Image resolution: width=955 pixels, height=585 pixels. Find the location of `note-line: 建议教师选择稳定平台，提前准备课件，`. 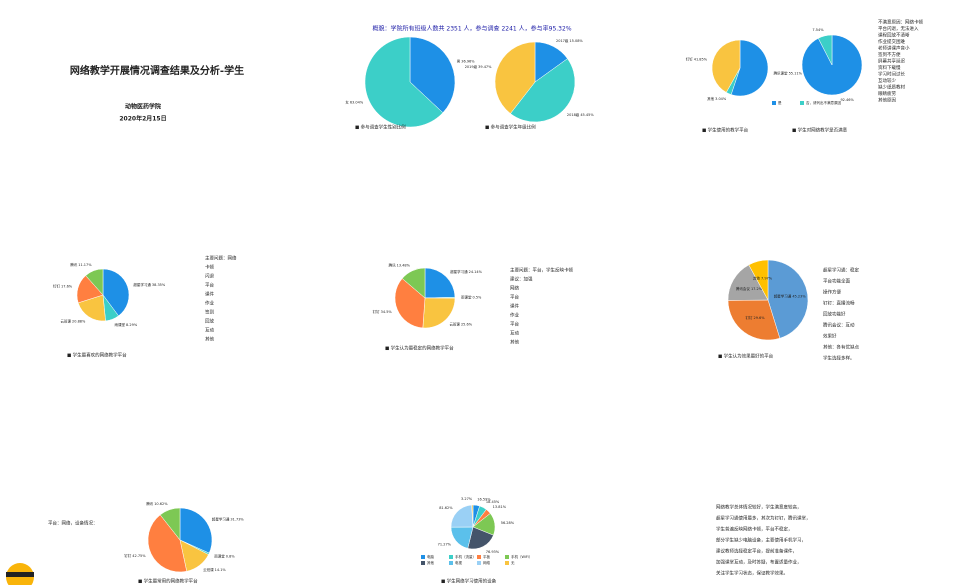

note-line: 建议教师选择稳定平台，提前准备课件， is located at coordinates (756, 551).